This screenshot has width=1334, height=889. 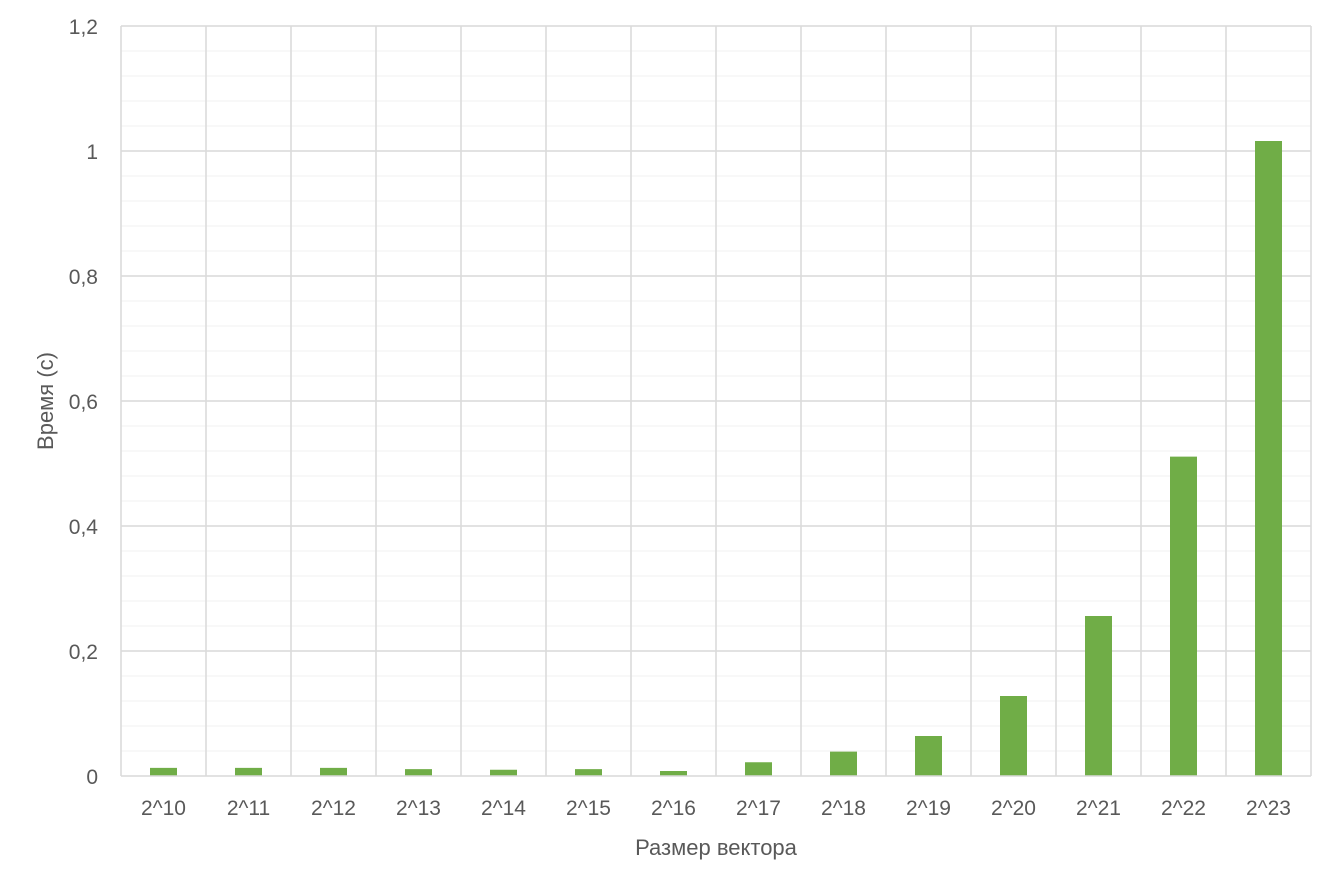 I want to click on x-tick-label: 2^10, so click(x=163, y=808).